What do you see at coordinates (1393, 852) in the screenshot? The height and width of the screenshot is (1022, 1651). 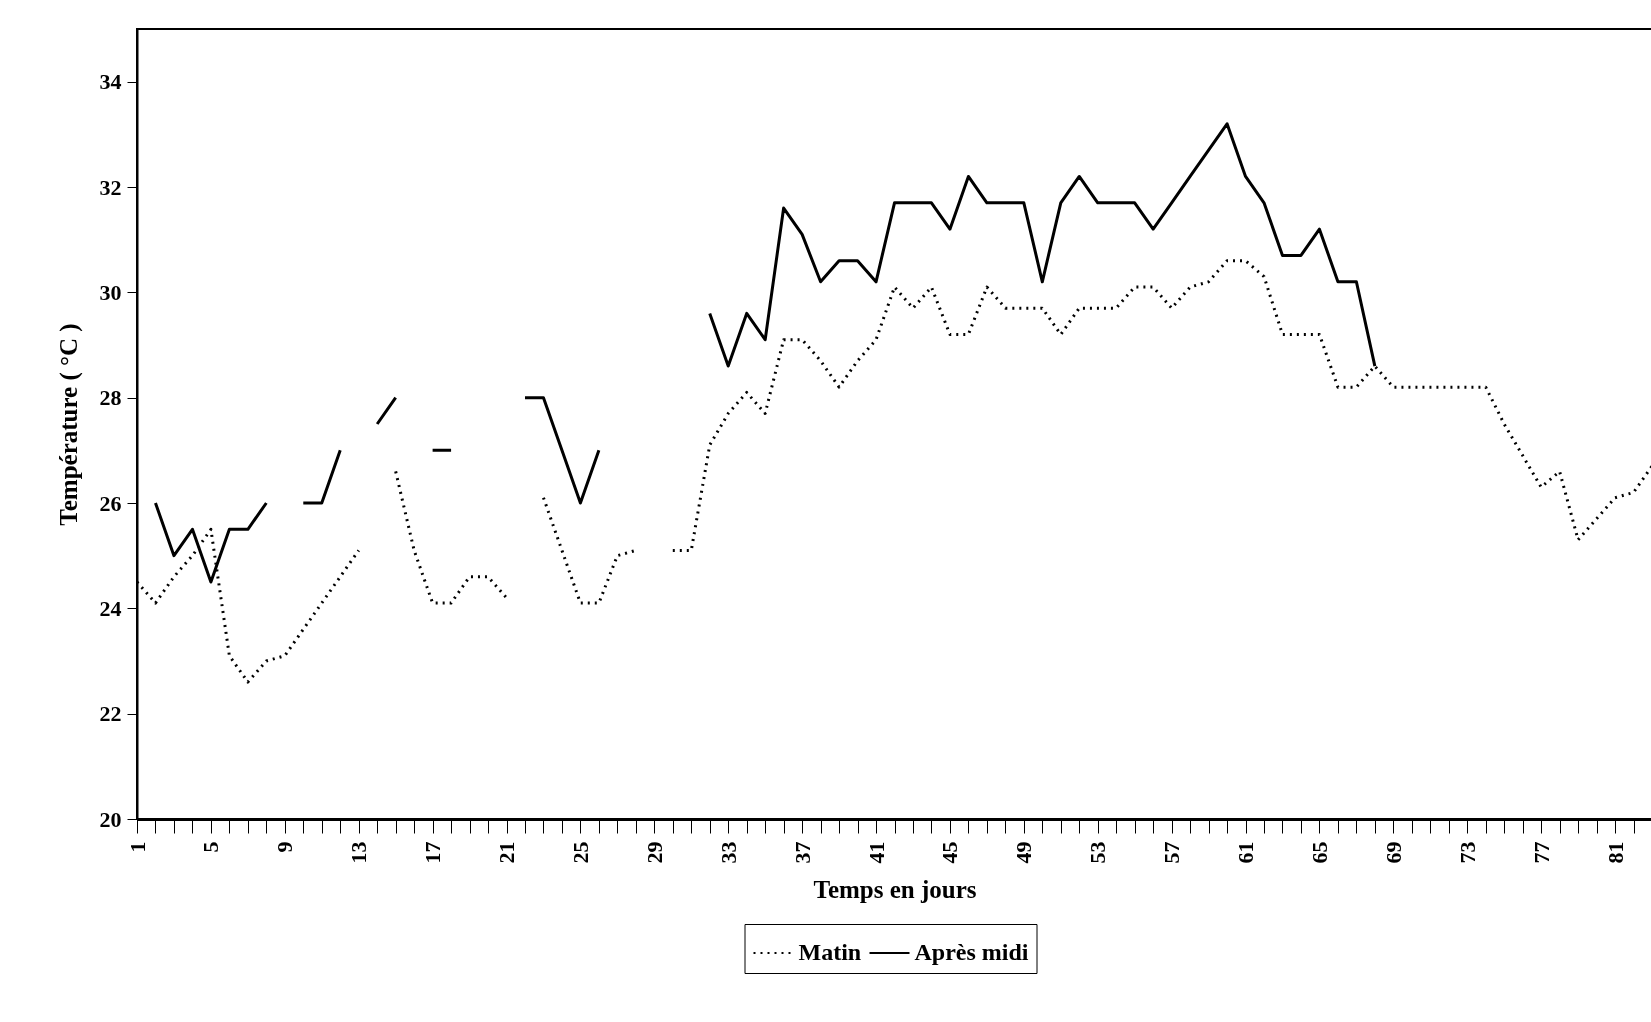 I see `x-tick-label: 69` at bounding box center [1393, 852].